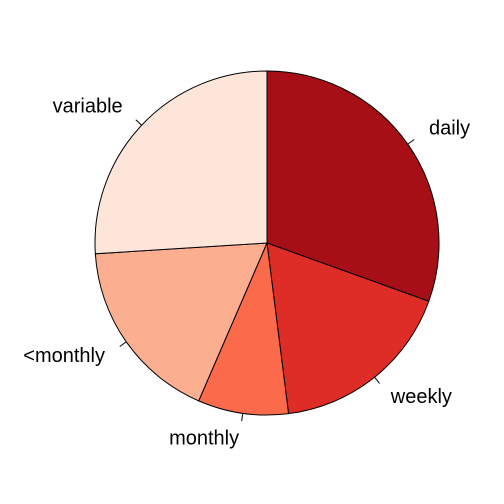 This screenshot has width=504, height=504. I want to click on pie-leader-daily, so click(411, 142).